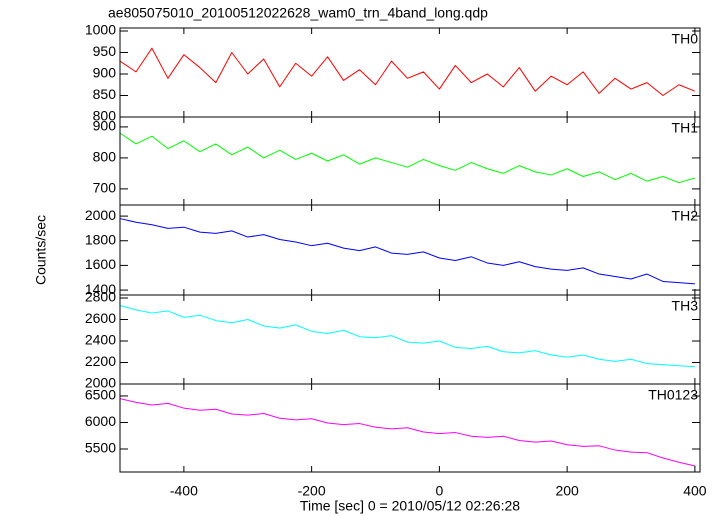  I want to click on legend-label: TH1, so click(685, 128).